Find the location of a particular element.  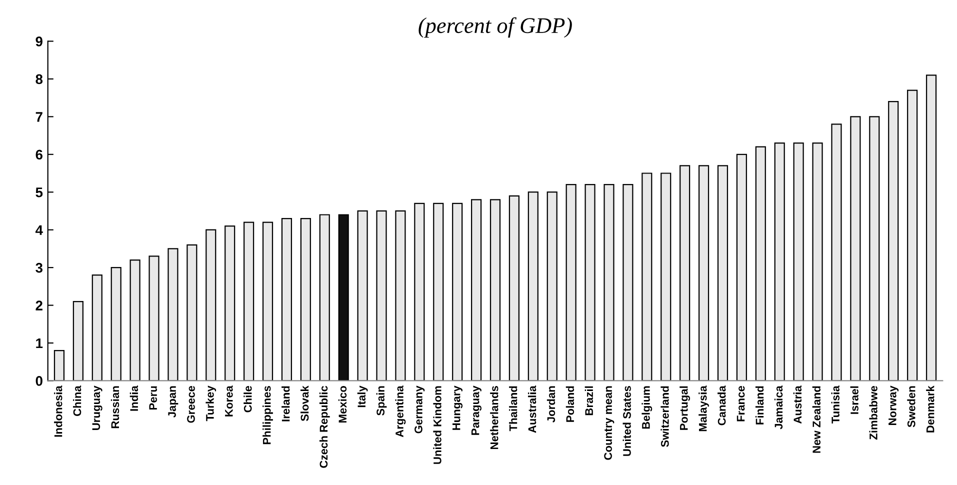

x-tick-label: Mexico is located at coordinates (342, 404).